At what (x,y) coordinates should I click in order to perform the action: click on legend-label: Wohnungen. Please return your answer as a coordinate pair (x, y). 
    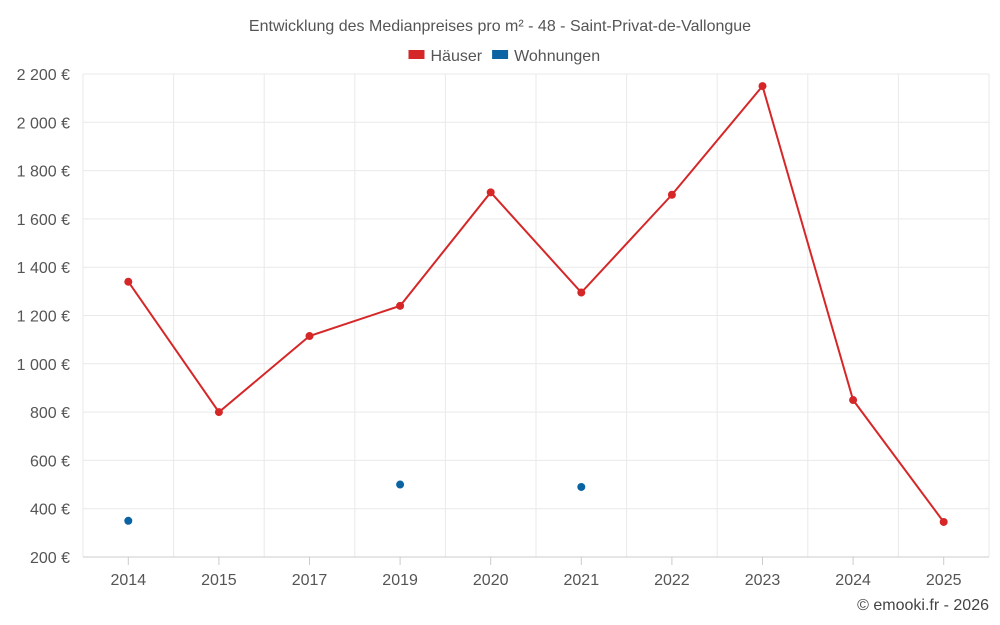
    Looking at the image, I should click on (557, 56).